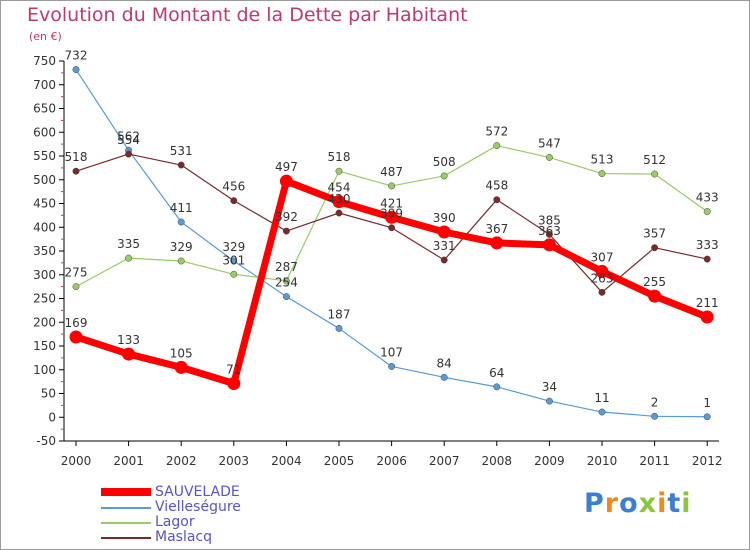 Image resolution: width=750 pixels, height=550 pixels. What do you see at coordinates (391, 172) in the screenshot?
I see `data-label: 487` at bounding box center [391, 172].